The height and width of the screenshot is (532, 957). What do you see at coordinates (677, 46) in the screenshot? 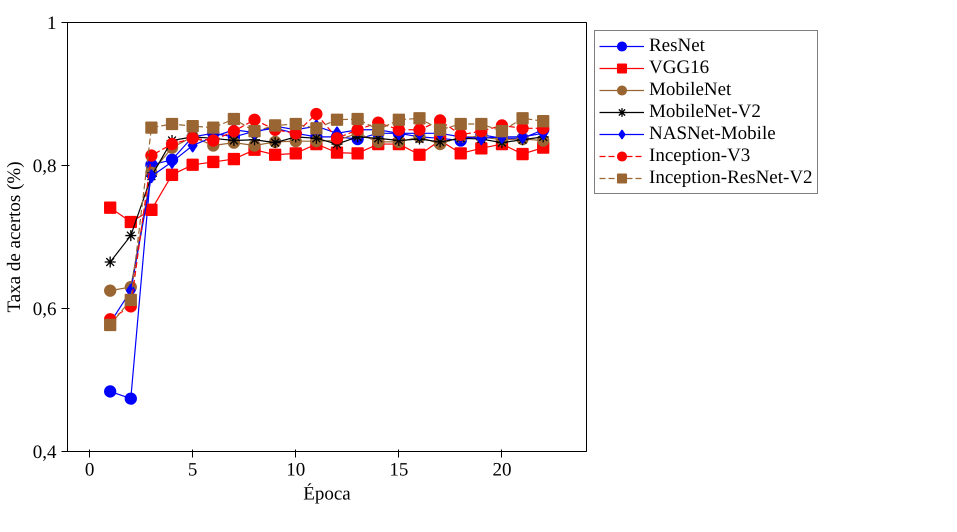
I see `legend-label: ResNet` at bounding box center [677, 46].